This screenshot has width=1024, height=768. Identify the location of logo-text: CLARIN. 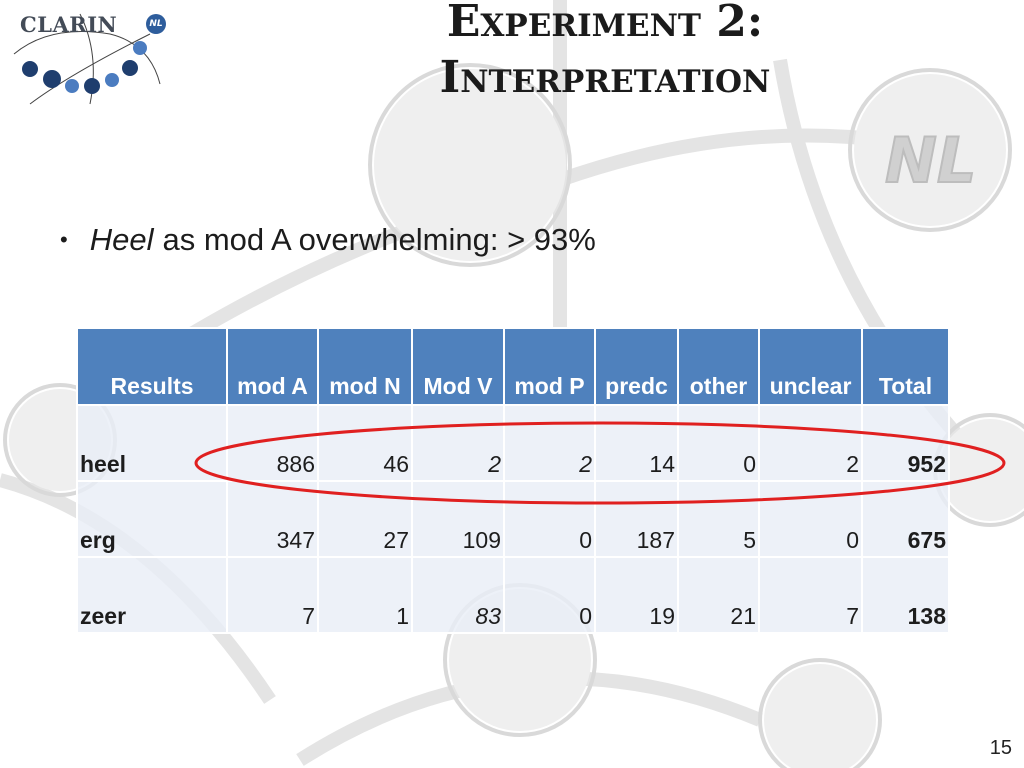
(69, 24).